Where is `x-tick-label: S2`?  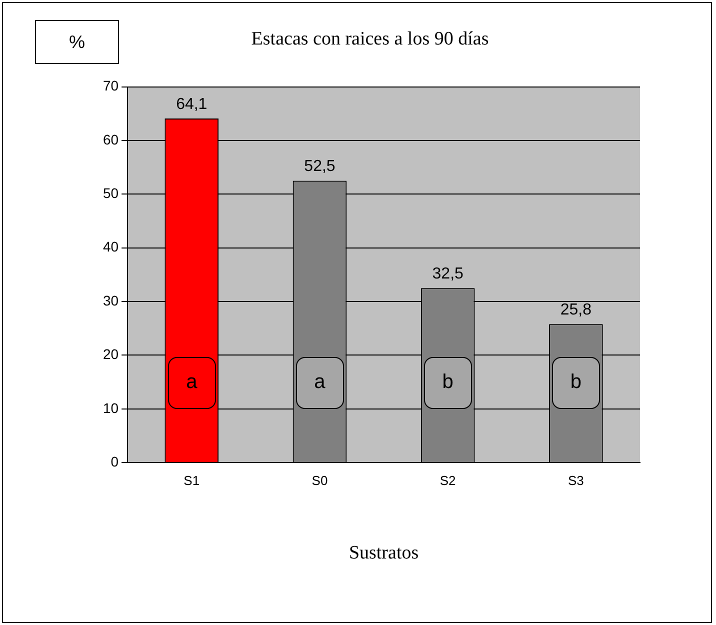
x-tick-label: S2 is located at coordinates (448, 480).